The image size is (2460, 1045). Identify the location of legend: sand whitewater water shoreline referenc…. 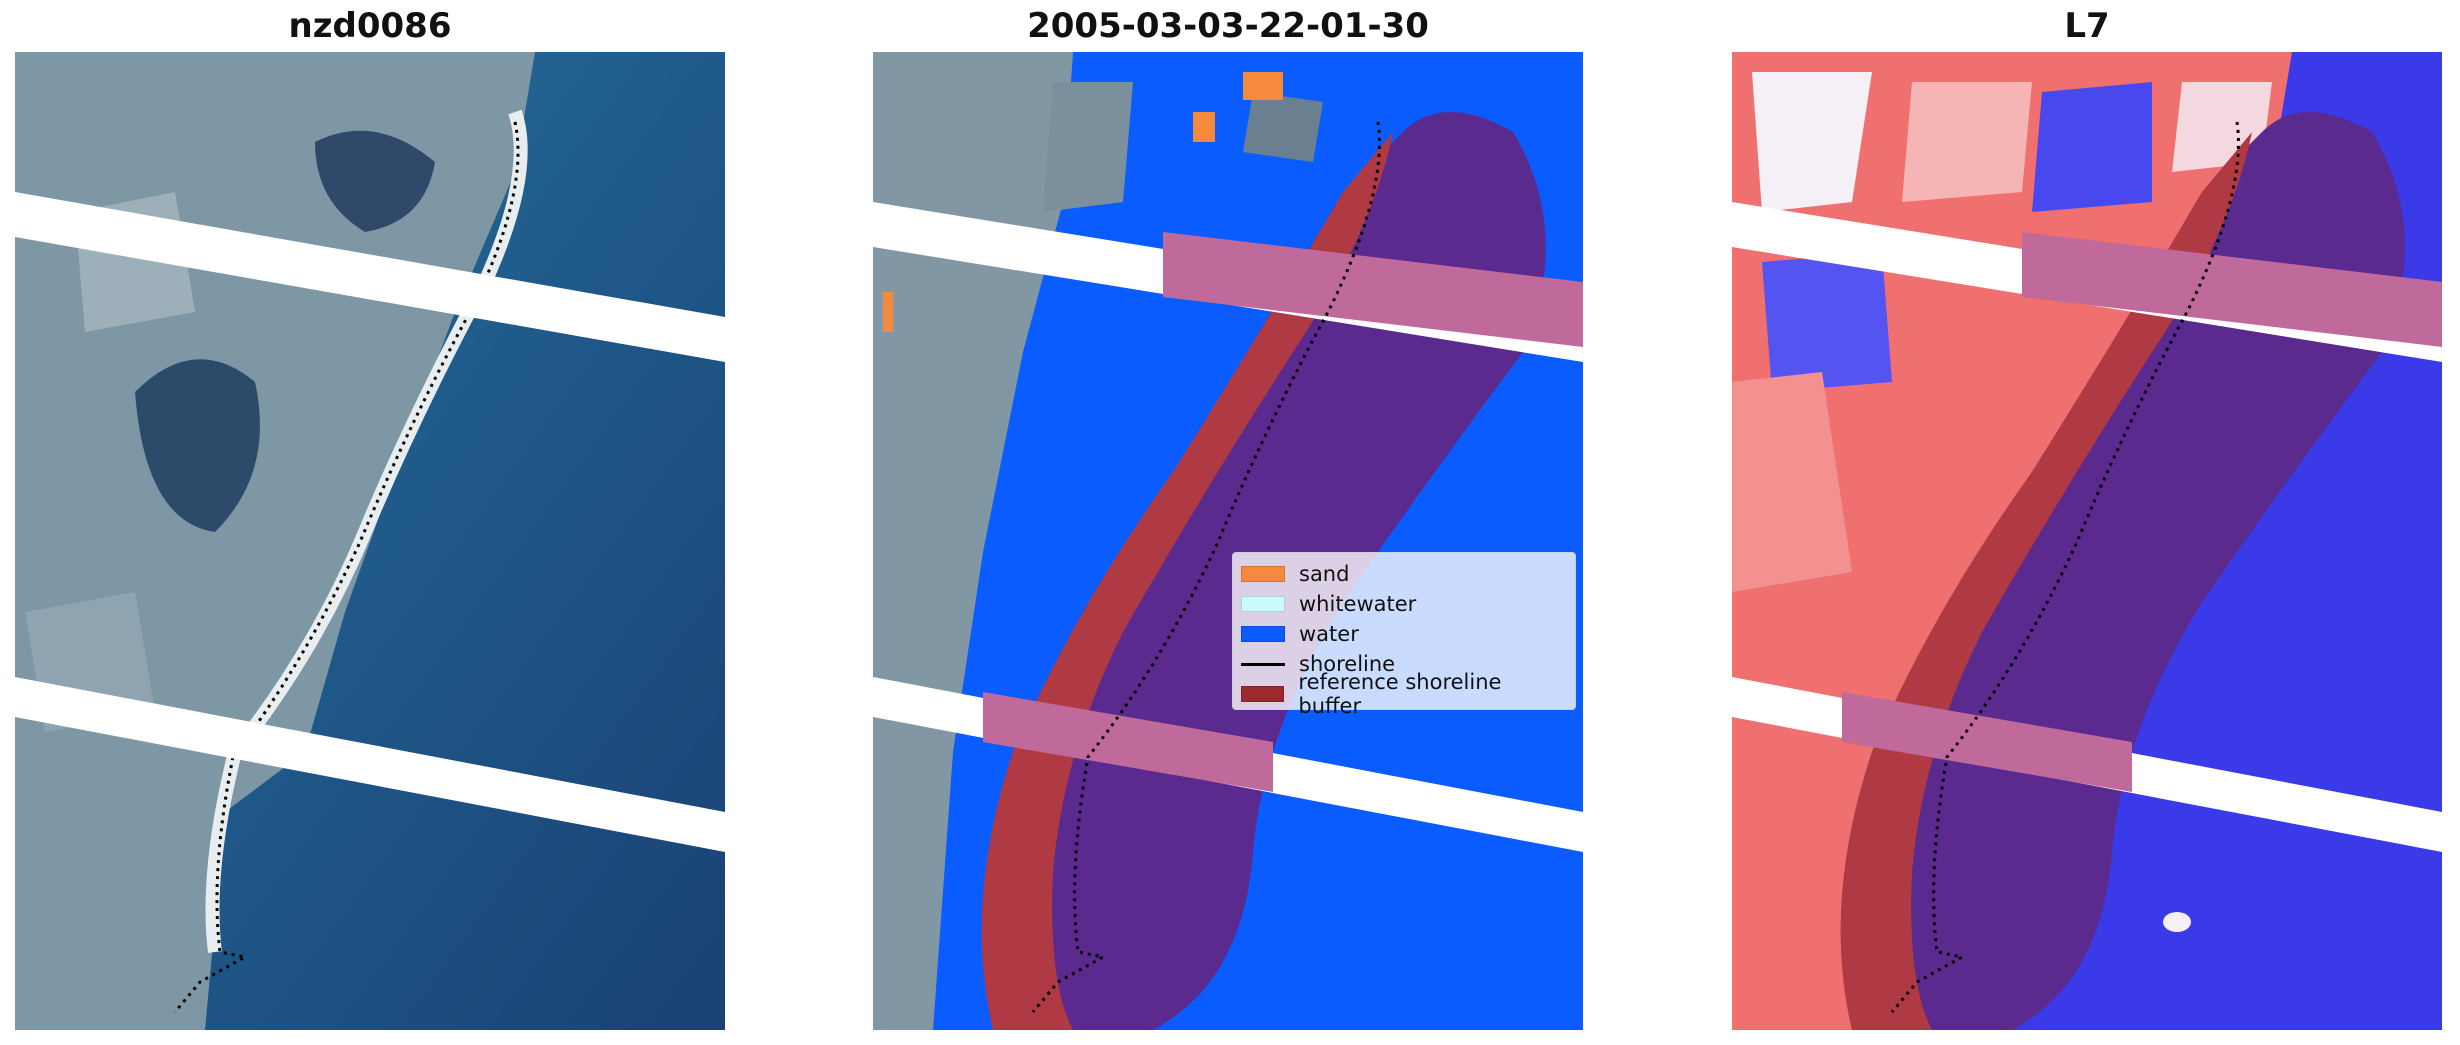
(1404, 635).